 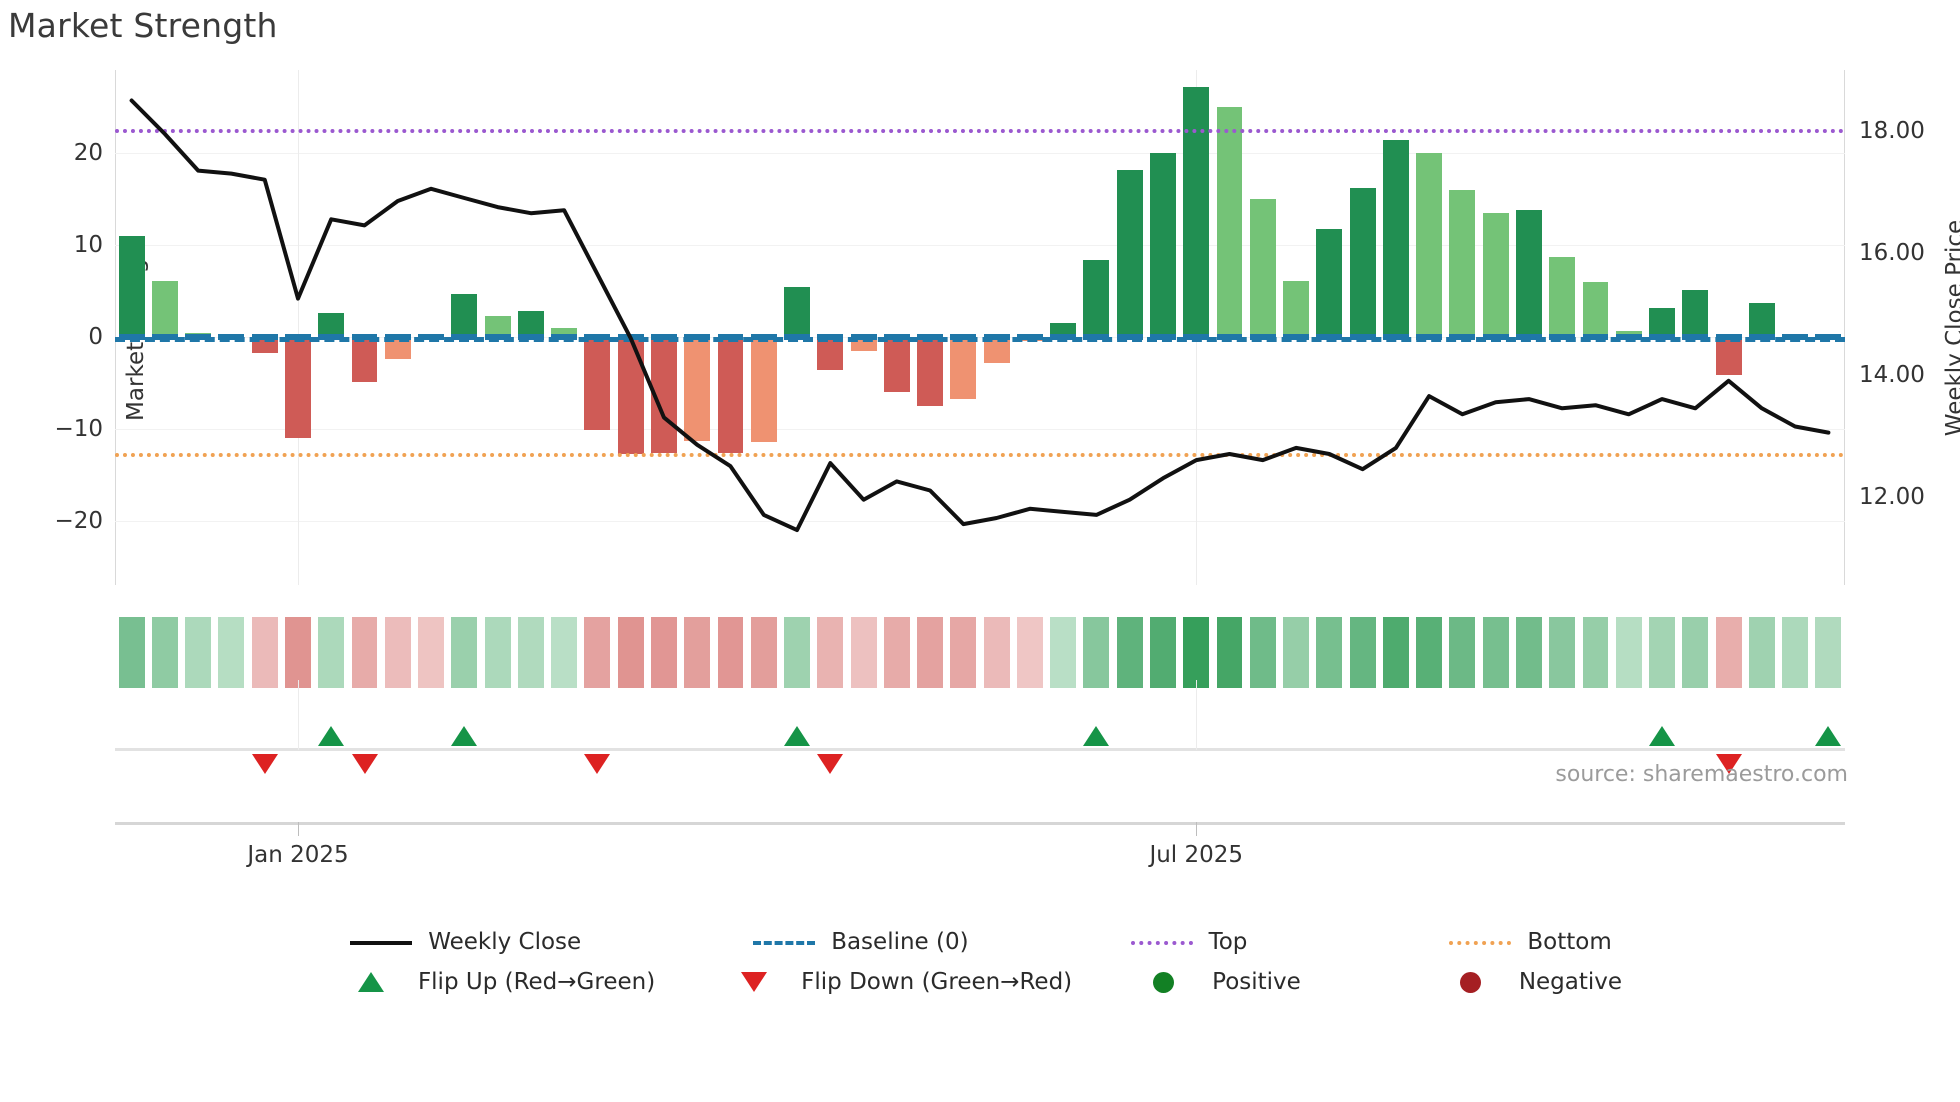 What do you see at coordinates (1216, 982) in the screenshot?
I see `legend-item: Positive` at bounding box center [1216, 982].